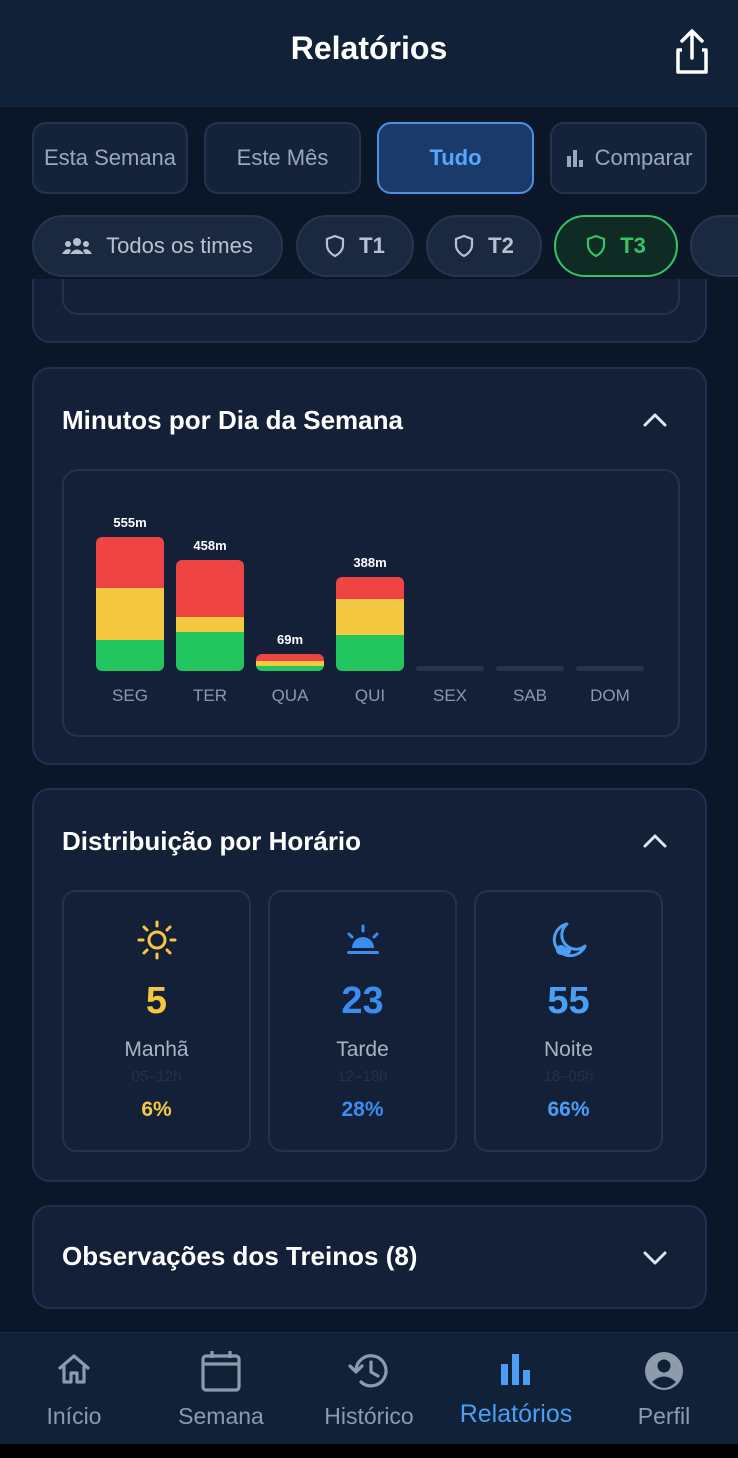 This screenshot has width=738, height=1458. What do you see at coordinates (369, 48) in the screenshot?
I see `page-title: Relatórios` at bounding box center [369, 48].